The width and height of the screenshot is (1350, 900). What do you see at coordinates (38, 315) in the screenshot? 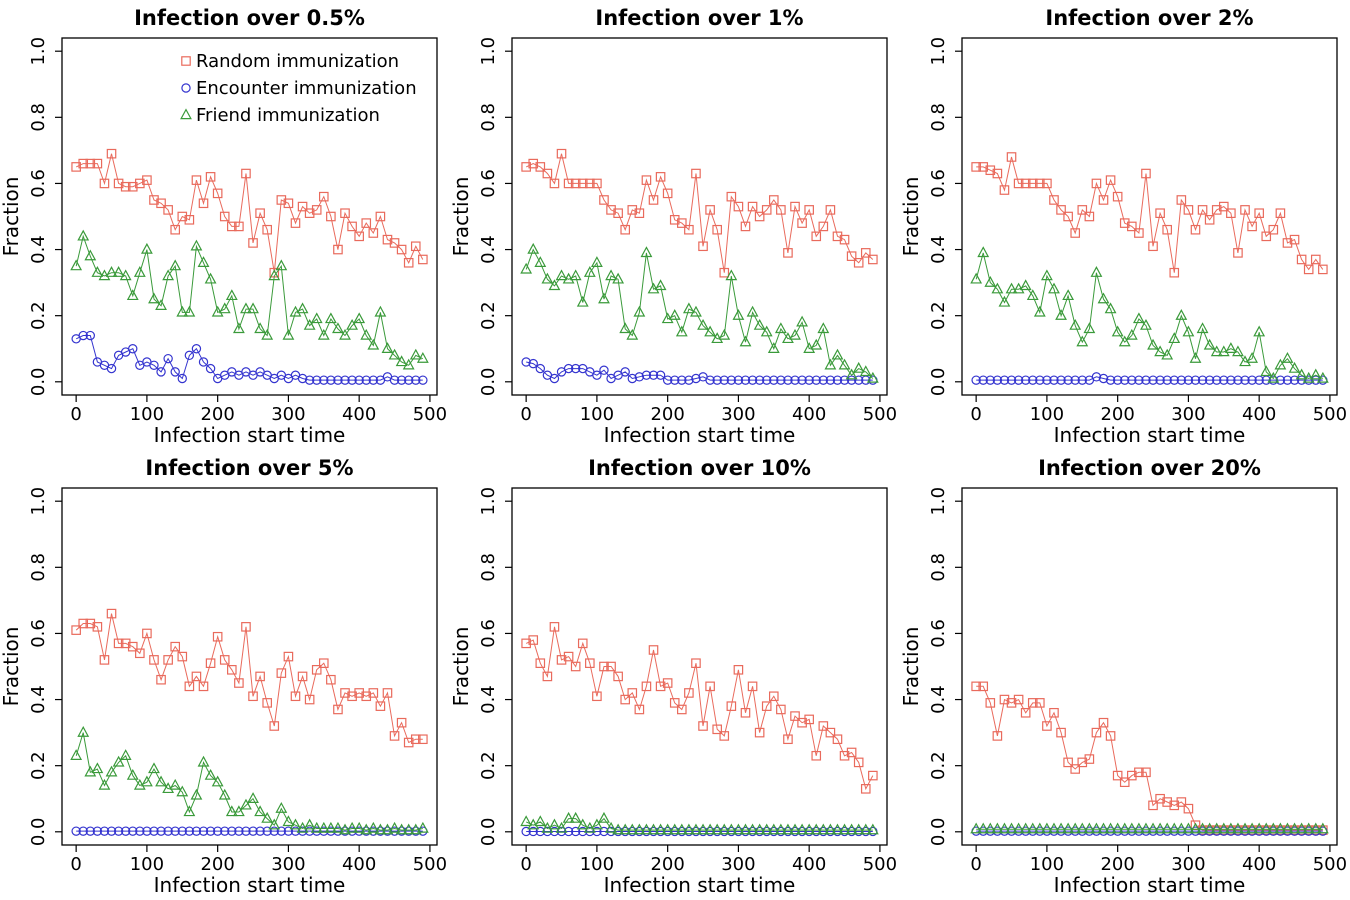
I see `y-tick-label: 0.2` at bounding box center [38, 315].